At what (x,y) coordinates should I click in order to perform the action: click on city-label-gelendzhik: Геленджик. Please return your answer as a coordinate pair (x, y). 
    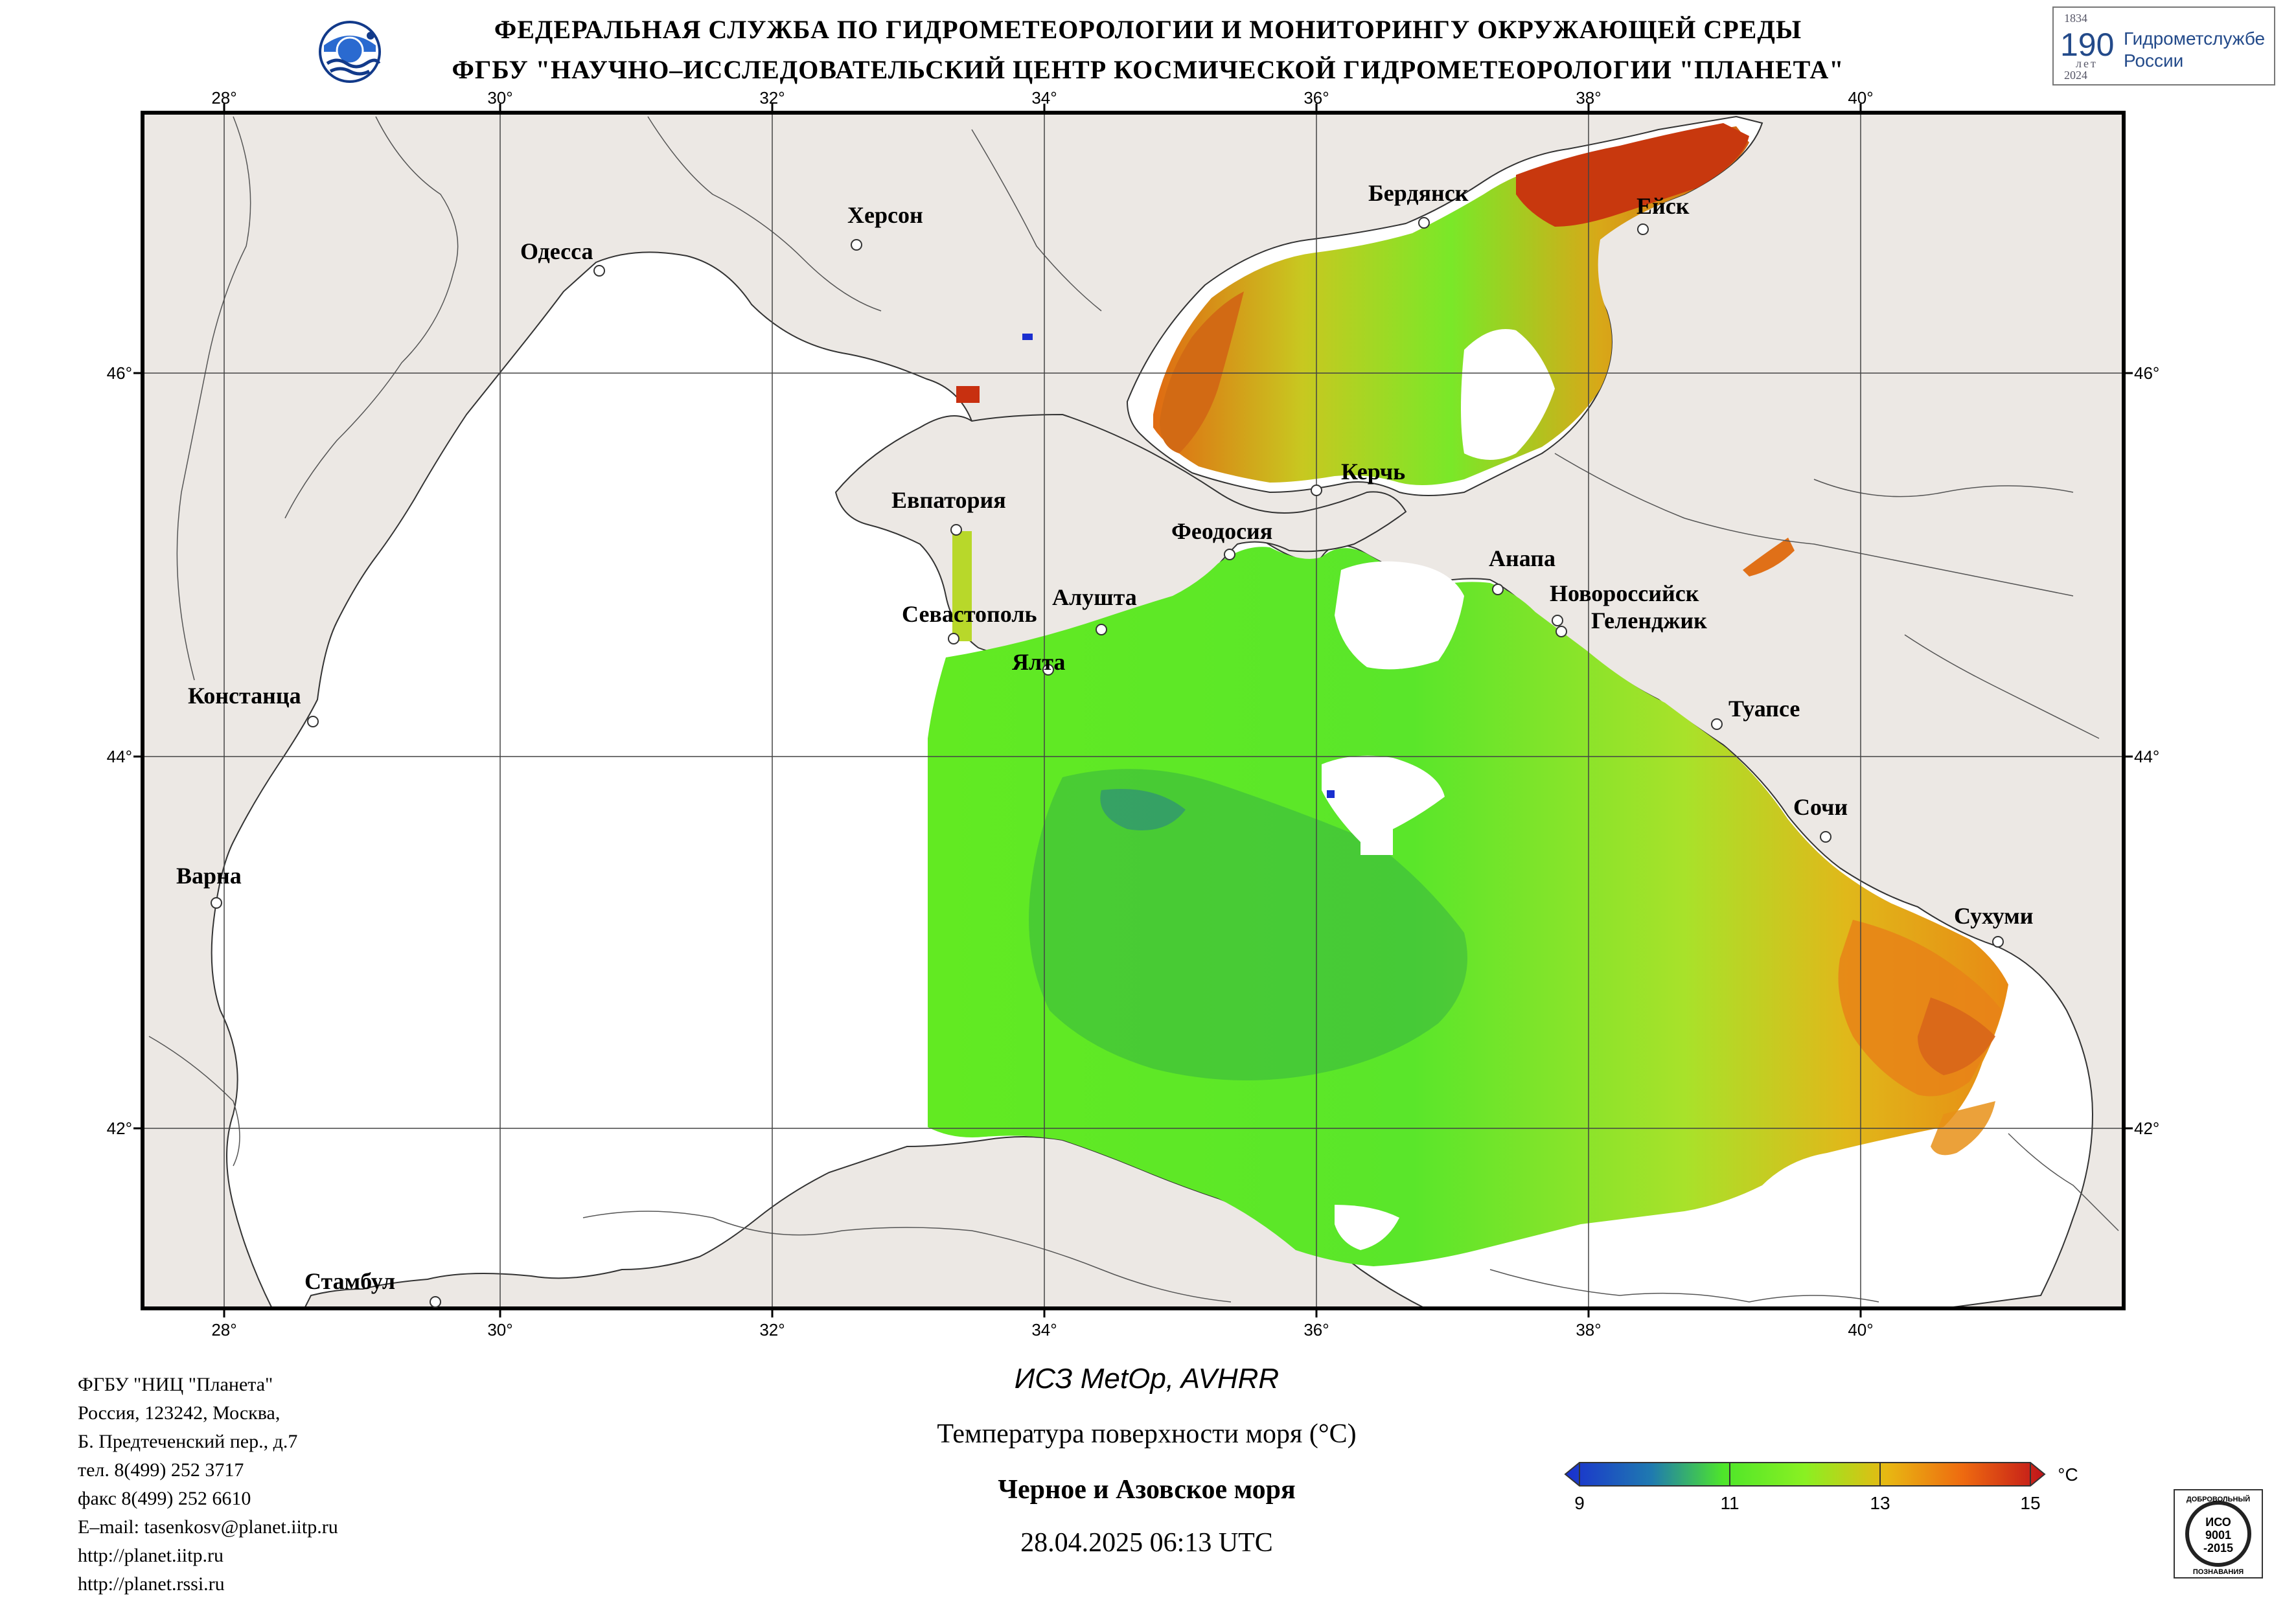
    Looking at the image, I should click on (1649, 620).